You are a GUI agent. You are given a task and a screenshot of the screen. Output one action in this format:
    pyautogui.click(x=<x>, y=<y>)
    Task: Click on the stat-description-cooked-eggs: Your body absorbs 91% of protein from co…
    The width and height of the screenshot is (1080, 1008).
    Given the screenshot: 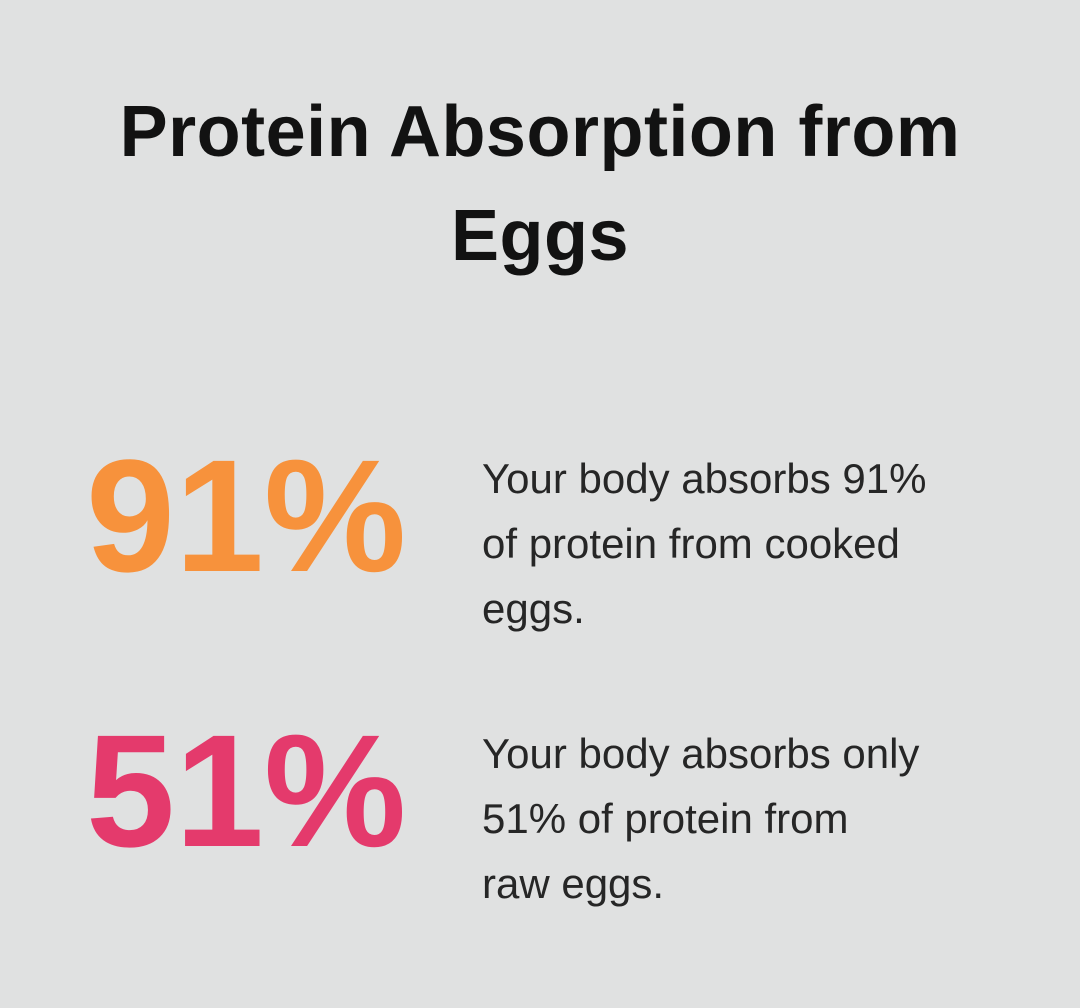 What is the action you would take?
    pyautogui.click(x=704, y=543)
    